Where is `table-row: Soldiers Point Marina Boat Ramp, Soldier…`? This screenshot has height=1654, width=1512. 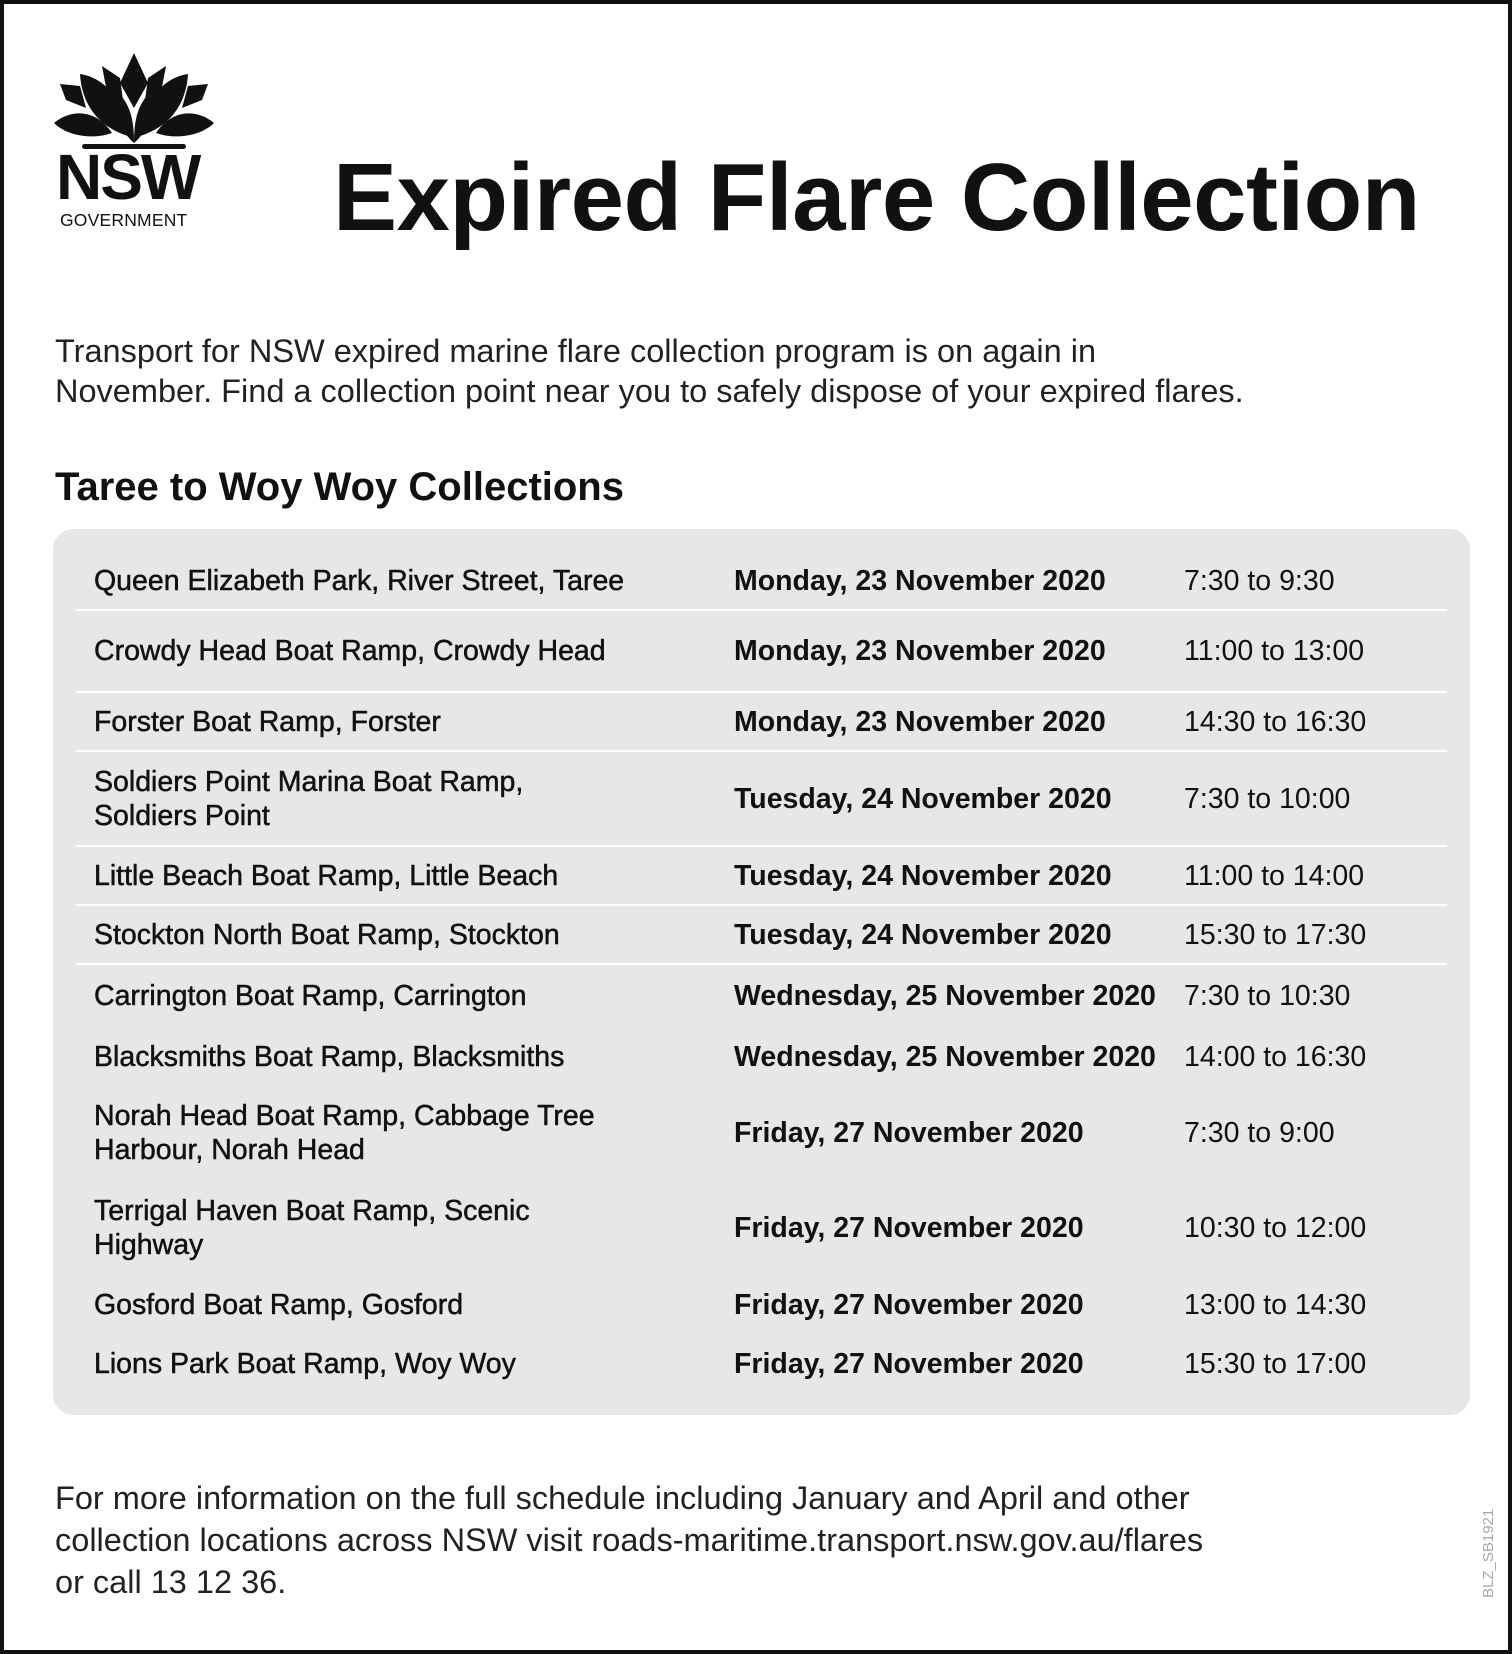
table-row: Soldiers Point Marina Boat Ramp, Soldier… is located at coordinates (761, 799).